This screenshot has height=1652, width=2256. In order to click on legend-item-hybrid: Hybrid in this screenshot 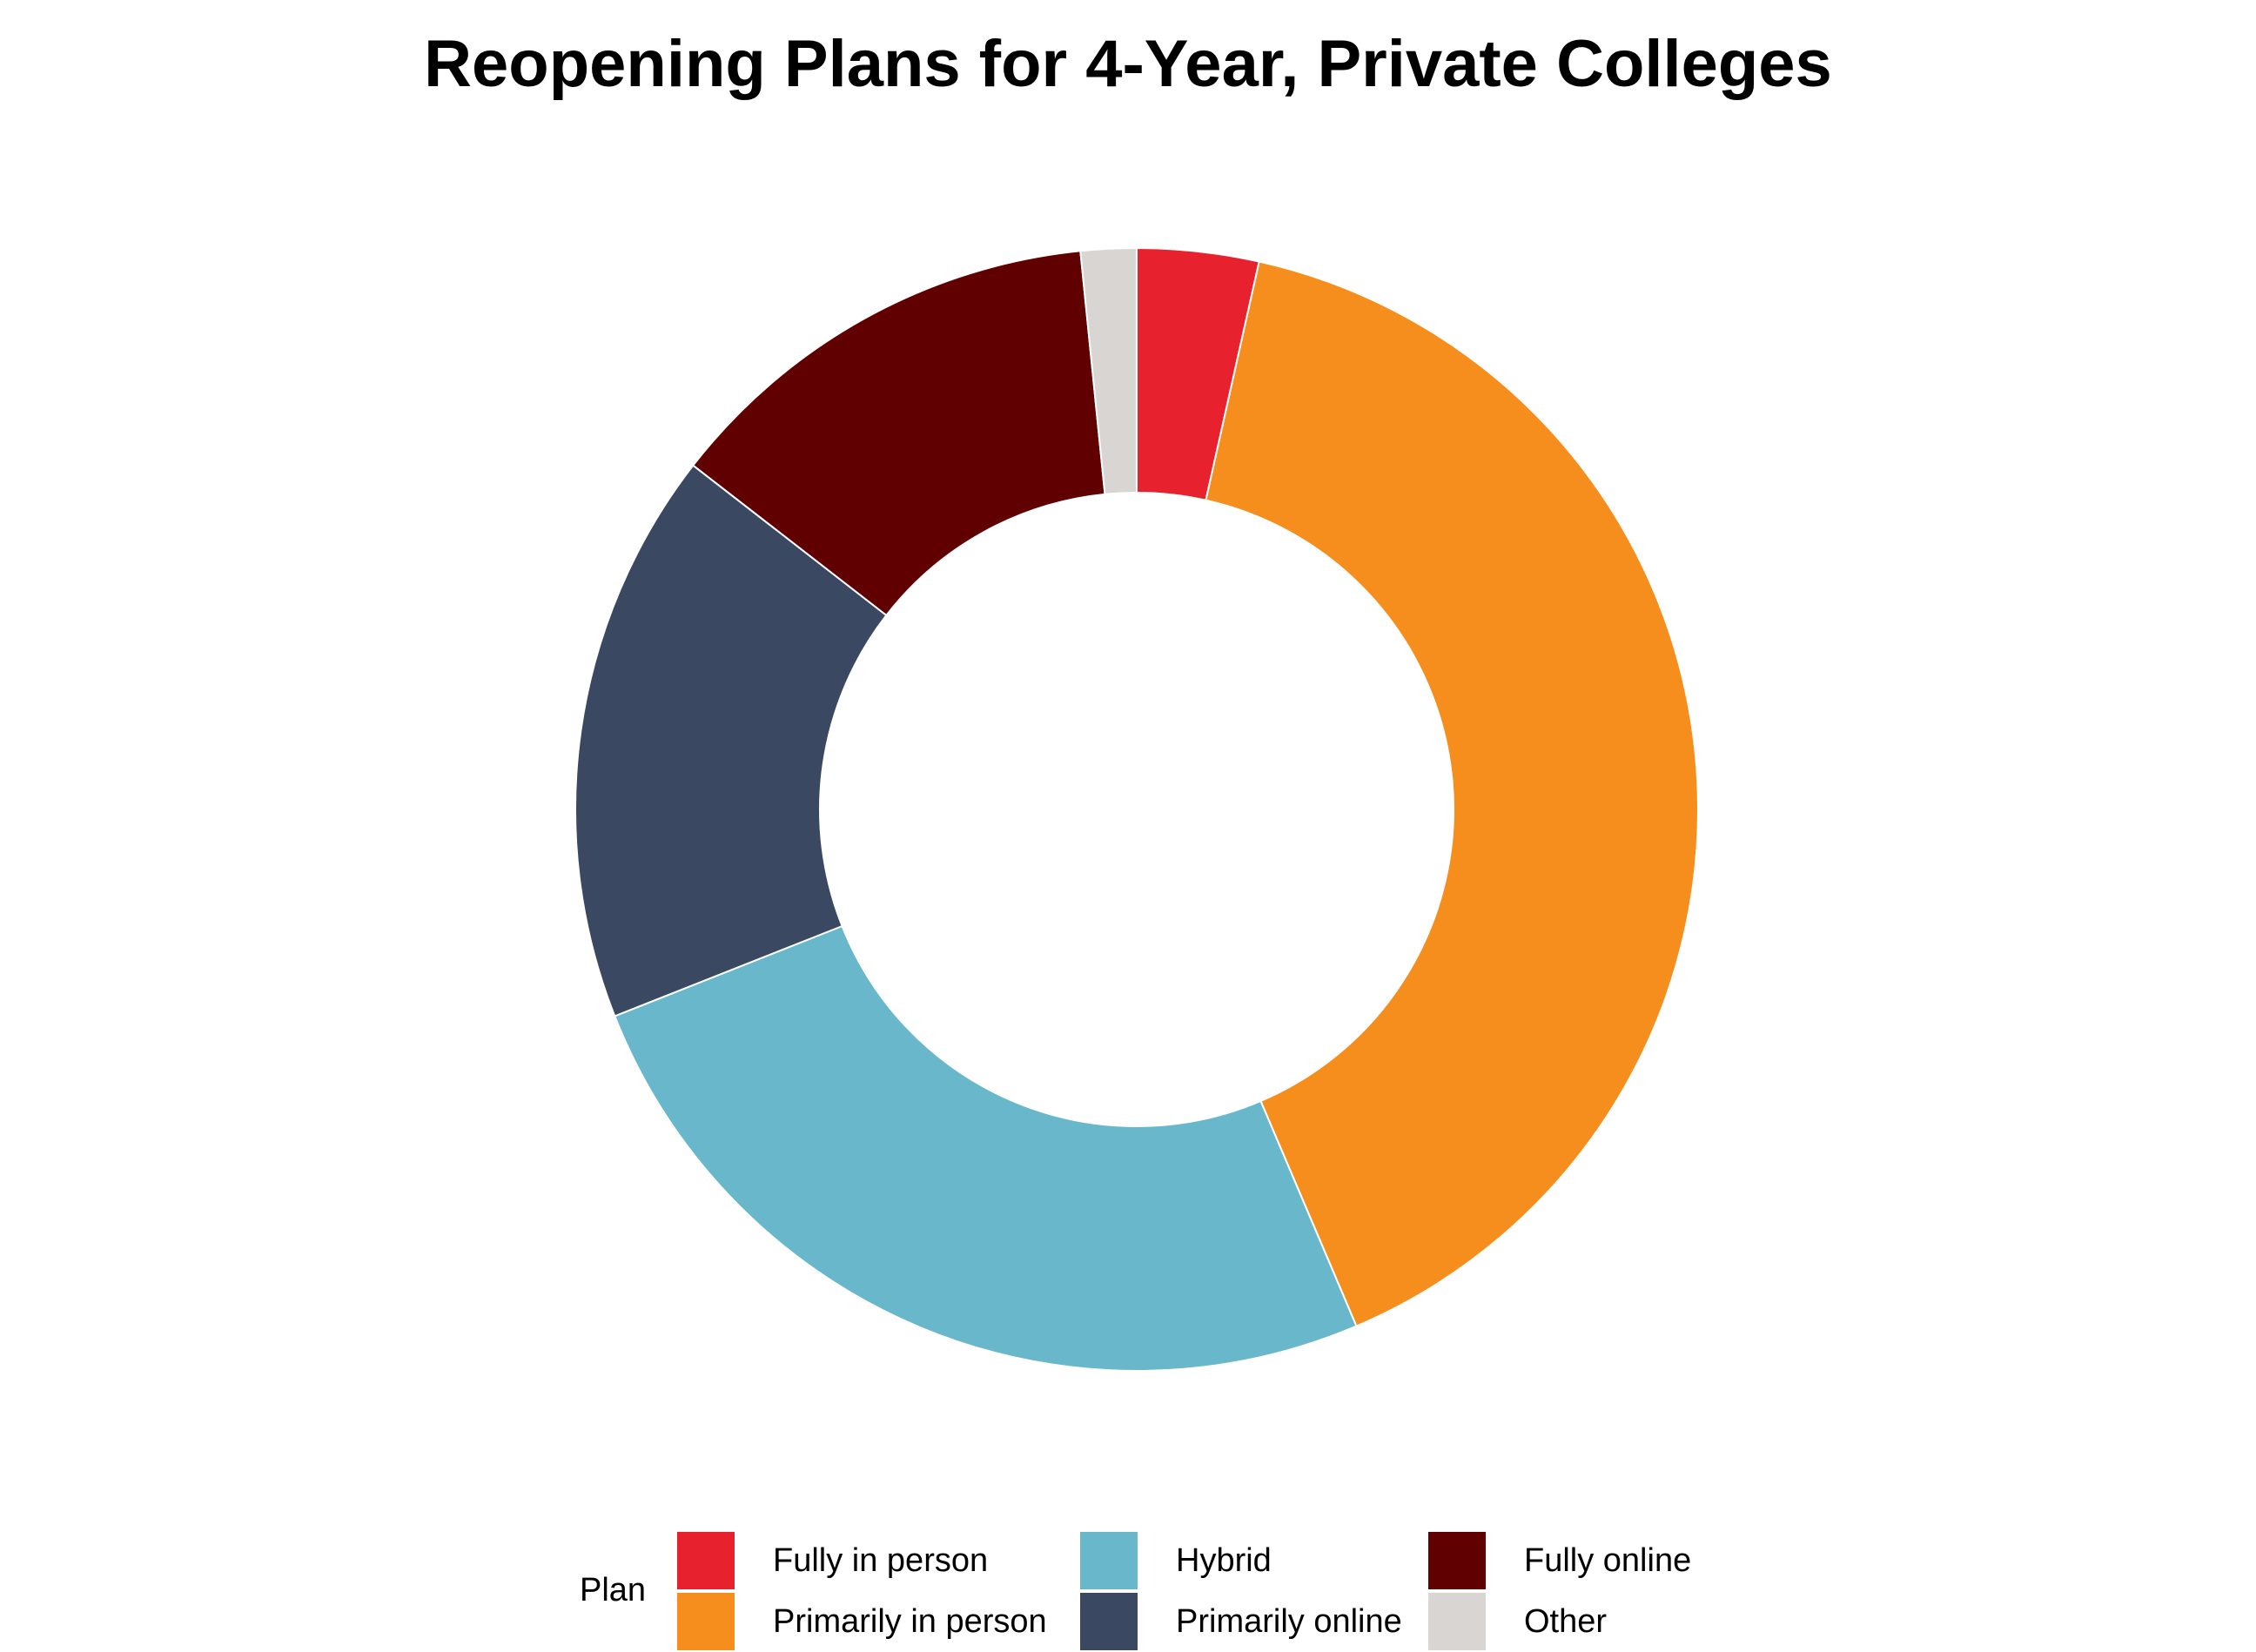, I will do `click(1176, 1561)`.